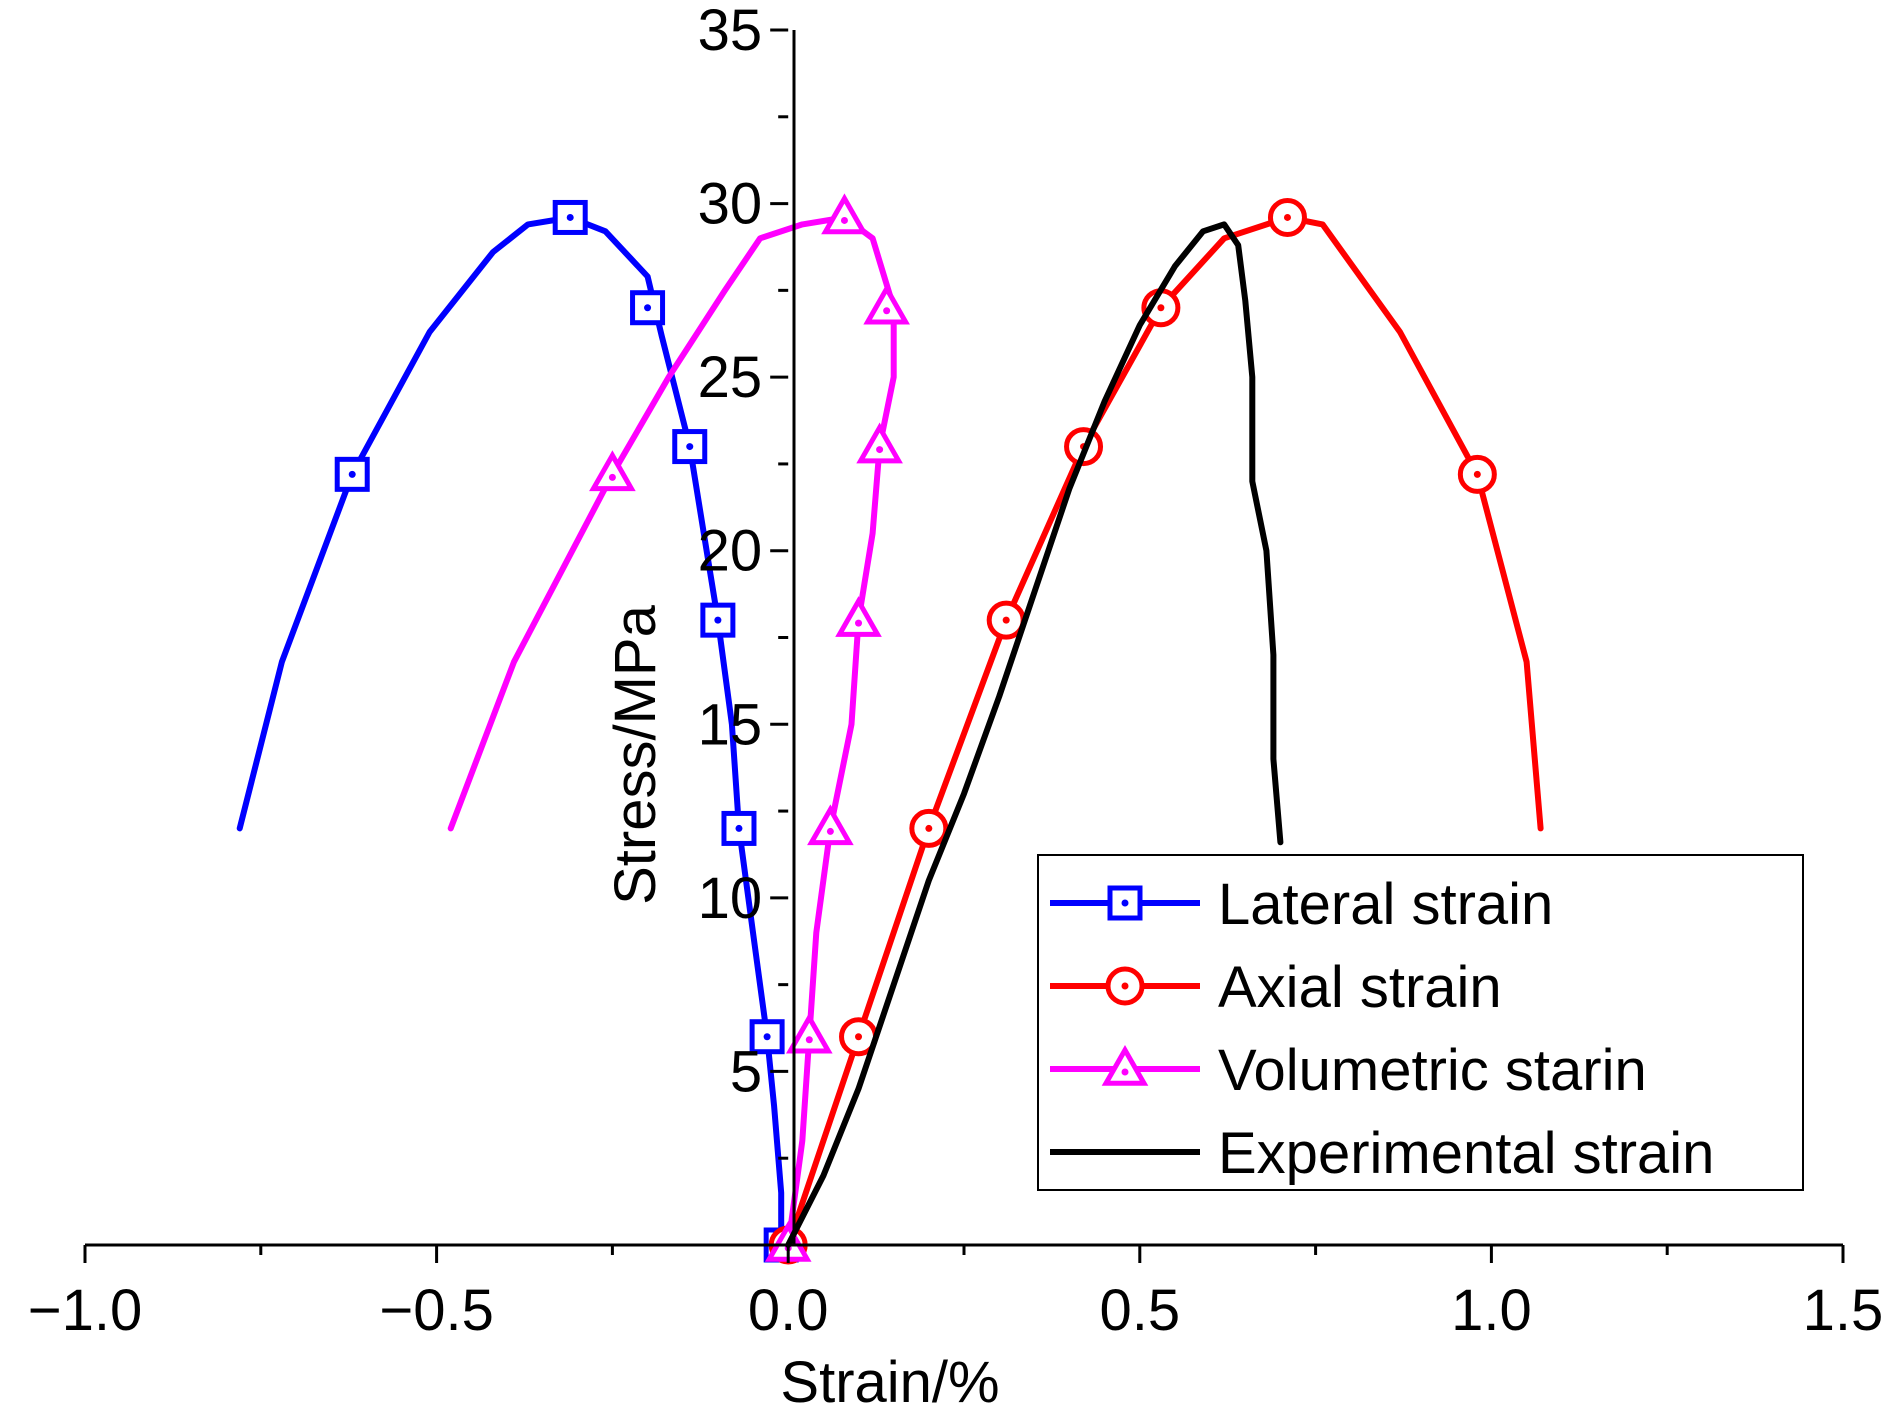 This screenshot has width=1899, height=1420. What do you see at coordinates (1432, 1070) in the screenshot?
I see `legend-label: Volumetric starin` at bounding box center [1432, 1070].